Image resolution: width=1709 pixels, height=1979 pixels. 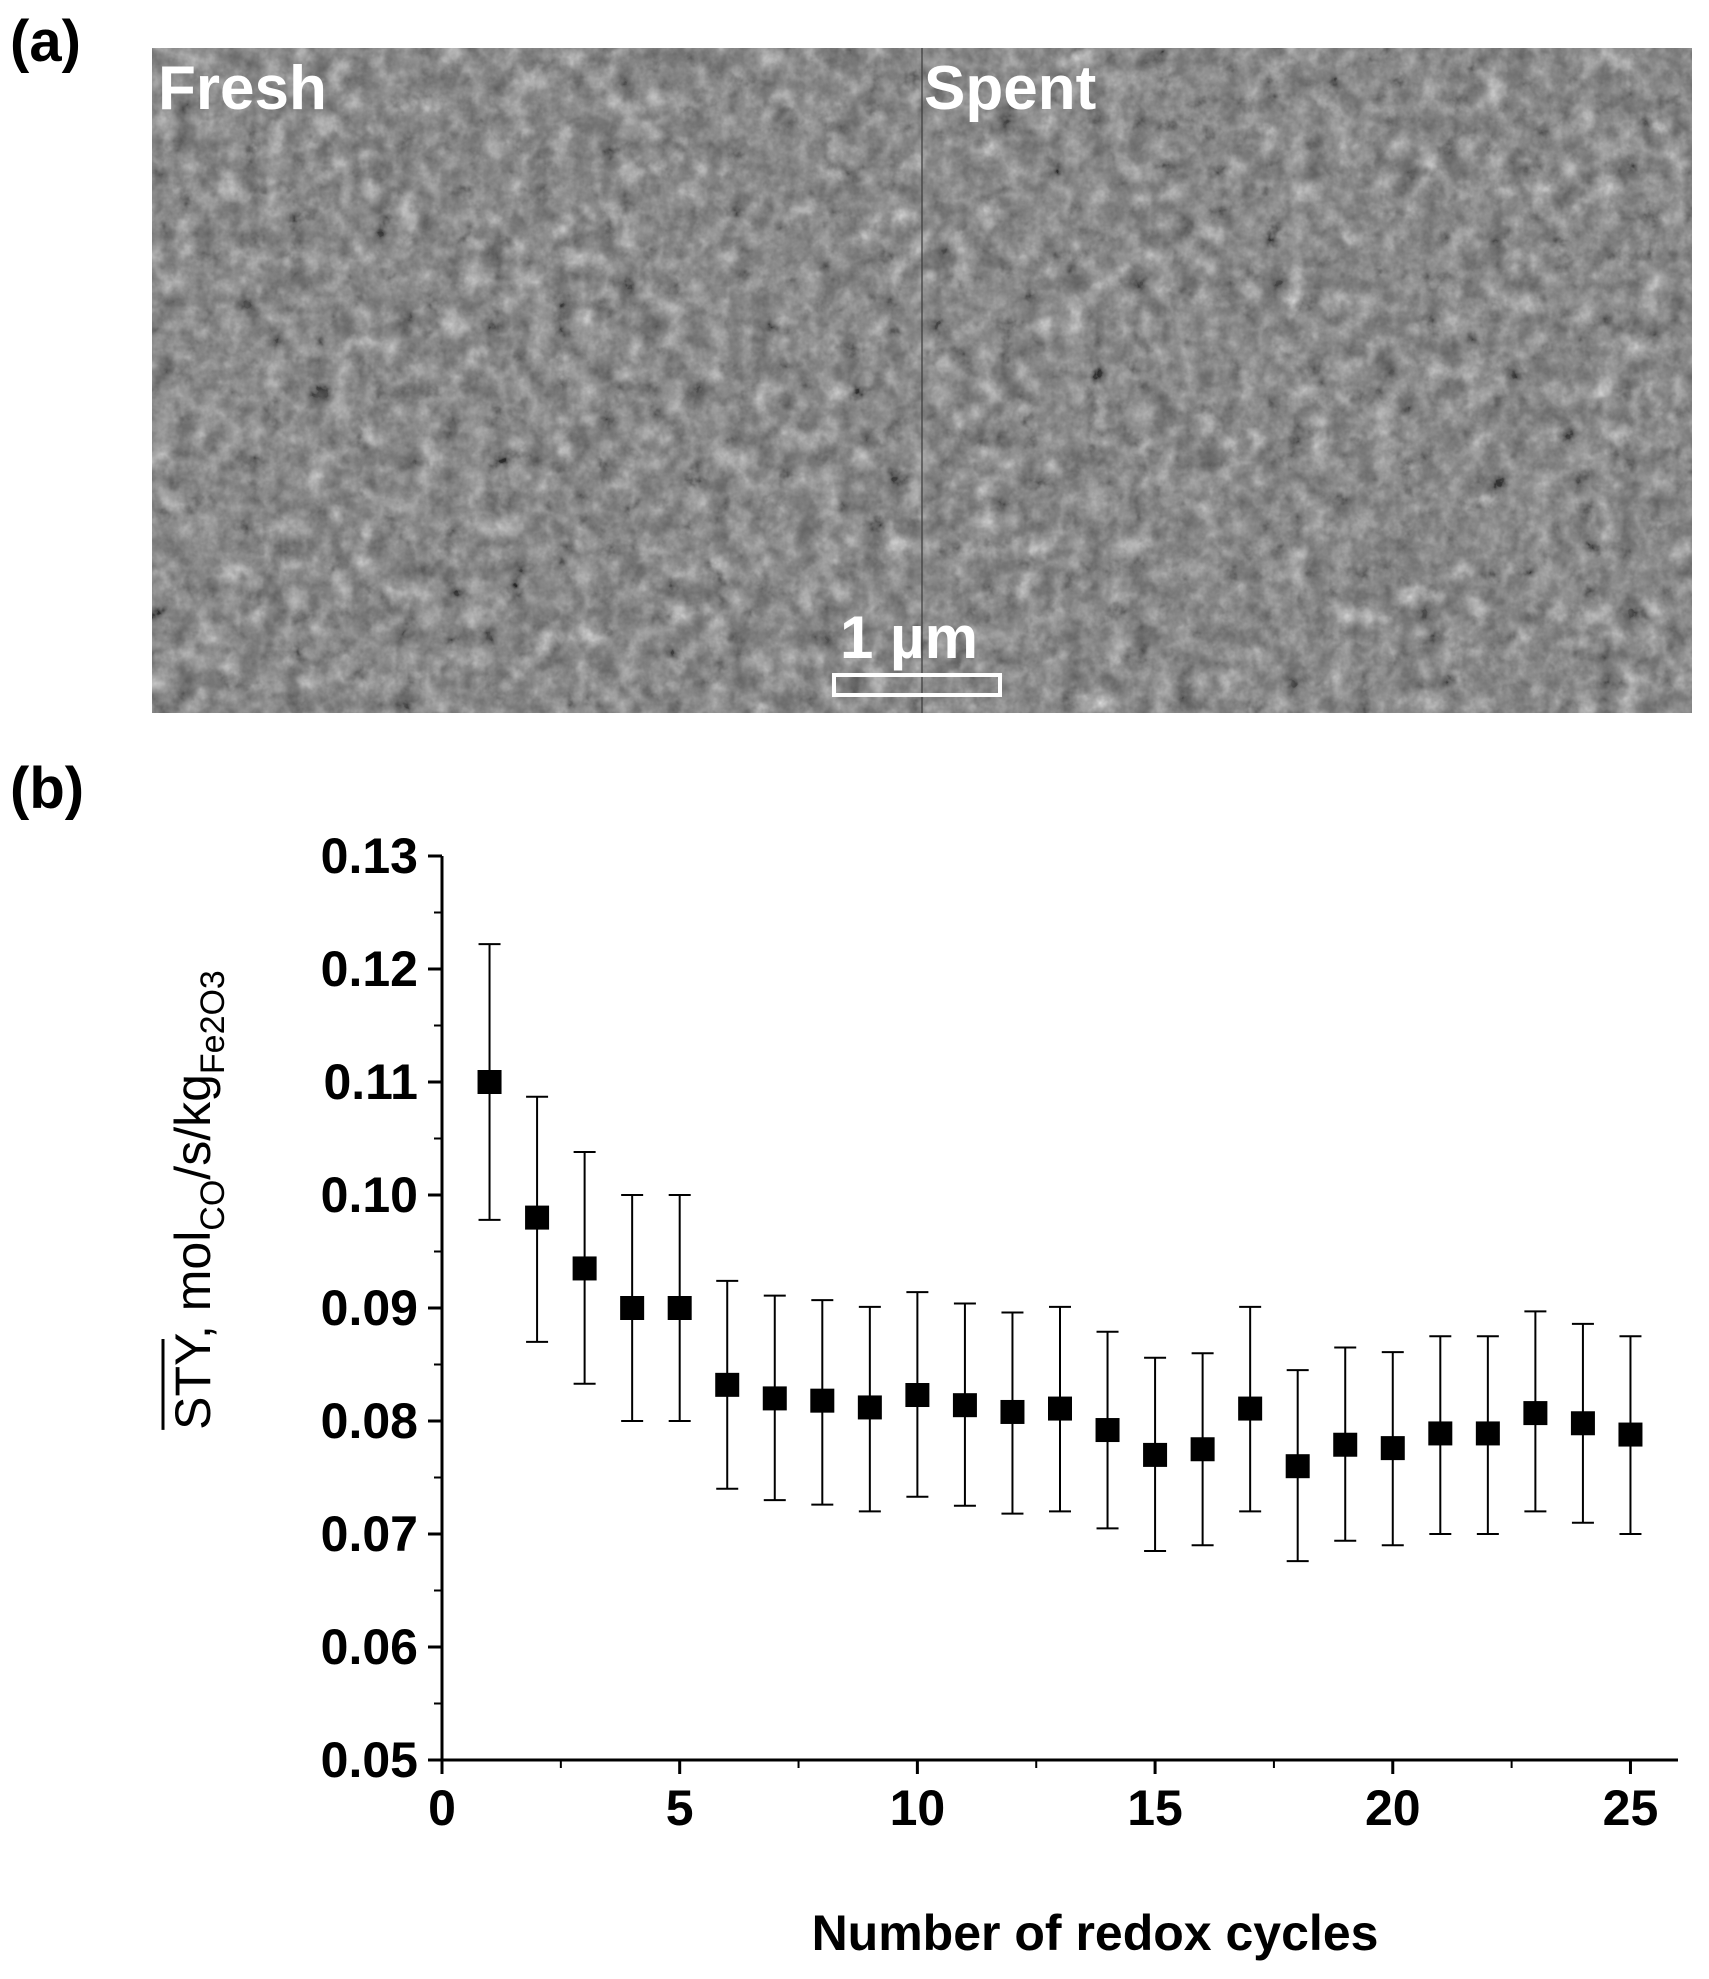 What do you see at coordinates (1010, 88) in the screenshot?
I see `spent-label: Spent` at bounding box center [1010, 88].